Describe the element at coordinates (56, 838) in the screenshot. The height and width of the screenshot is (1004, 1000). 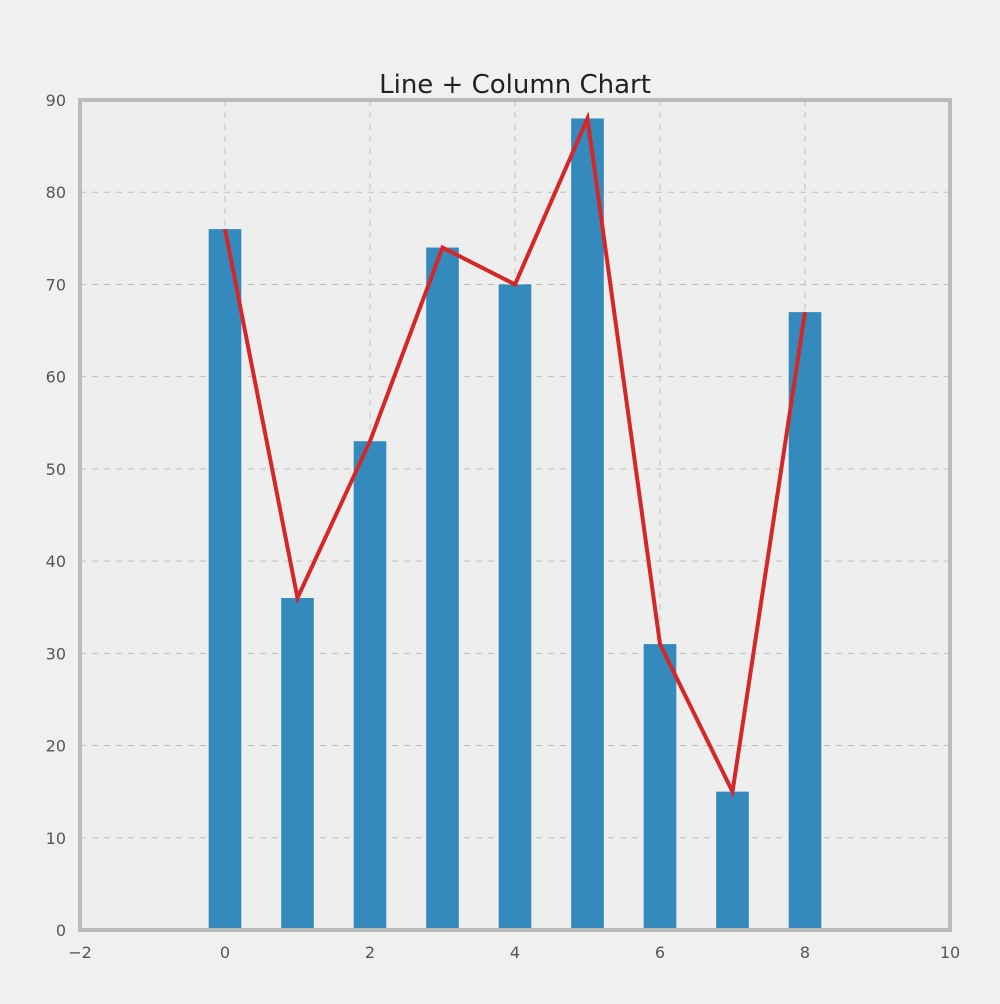
I see `y-tick-label: 10` at that location.